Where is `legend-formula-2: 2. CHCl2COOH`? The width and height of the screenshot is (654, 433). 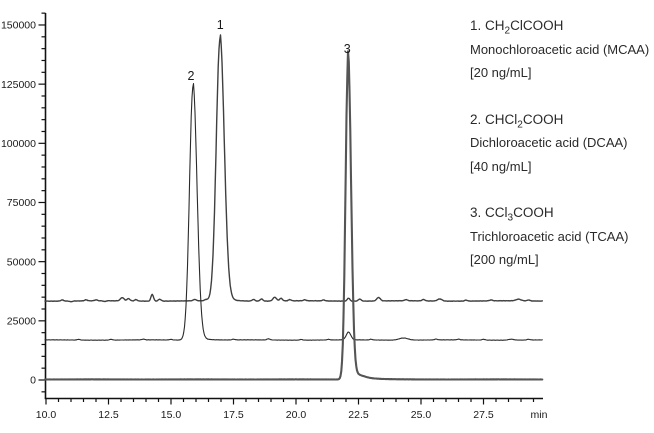 legend-formula-2: 2. CHCl2COOH is located at coordinates (562, 120).